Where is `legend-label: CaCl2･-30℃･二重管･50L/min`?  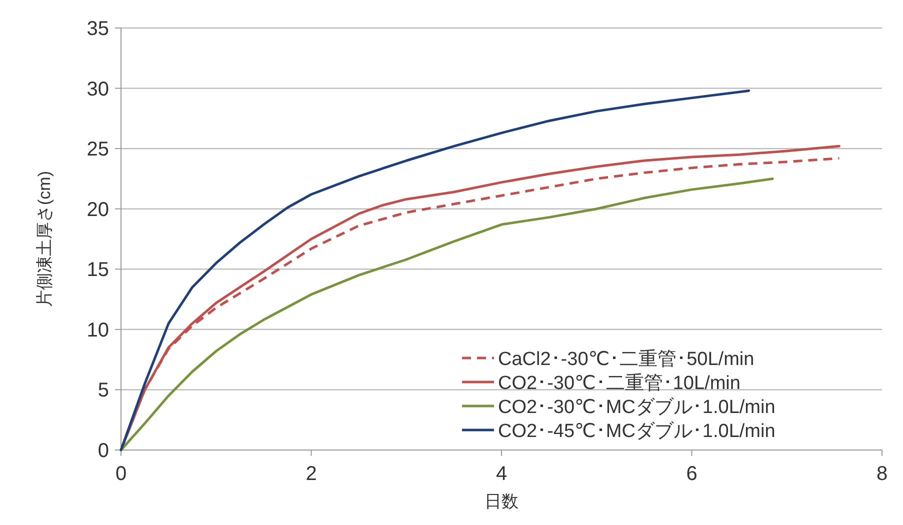 legend-label: CaCl2･-30℃･二重管･50L/min is located at coordinates (626, 359).